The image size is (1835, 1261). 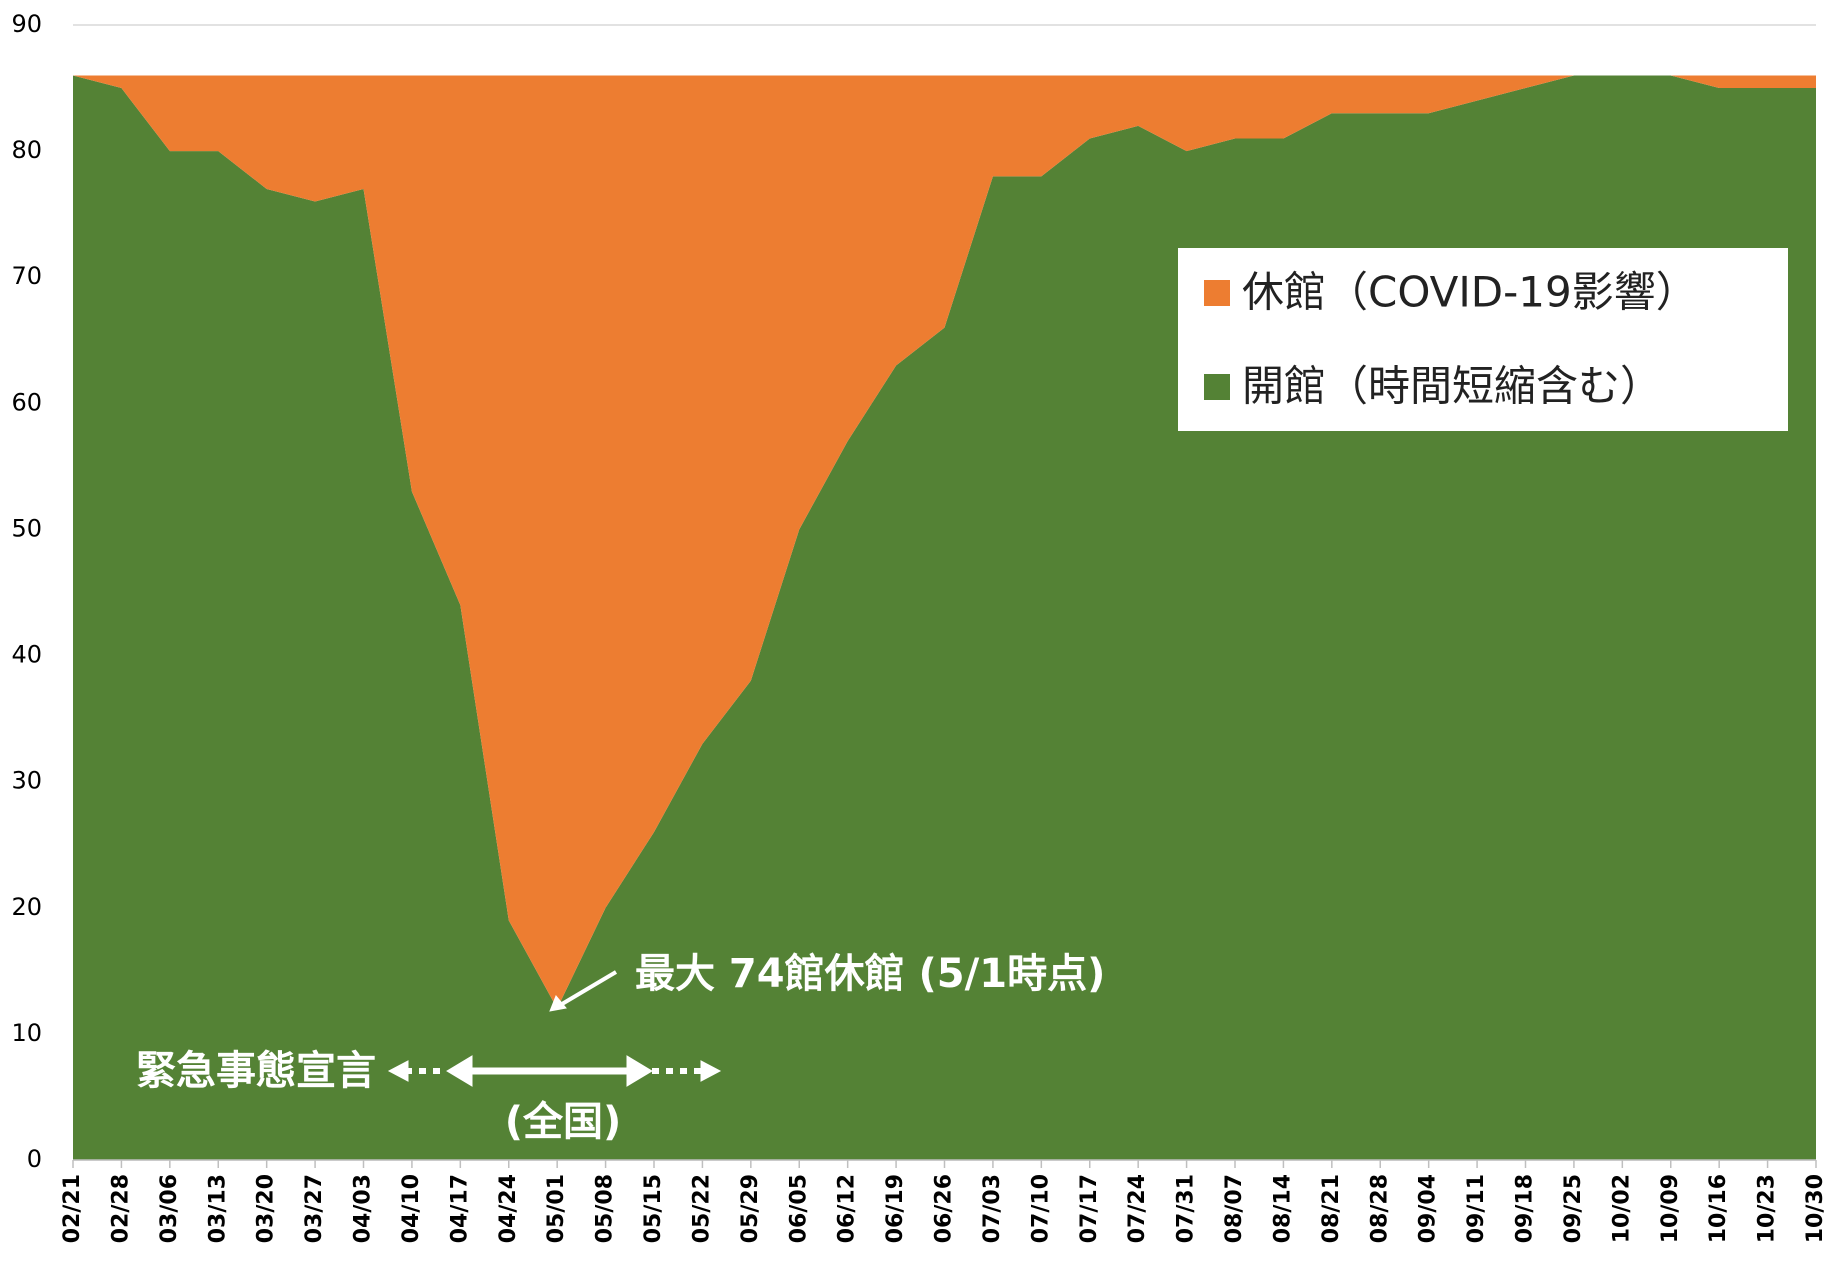 What do you see at coordinates (1718, 1208) in the screenshot?
I see `x-tick-label: 10/16` at bounding box center [1718, 1208].